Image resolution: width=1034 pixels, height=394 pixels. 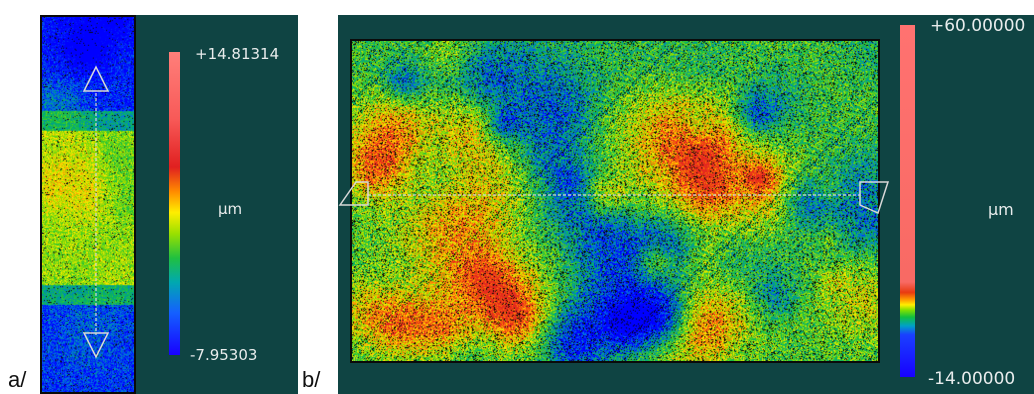 I want to click on scale-min-b: -14.00000, so click(x=972, y=379).